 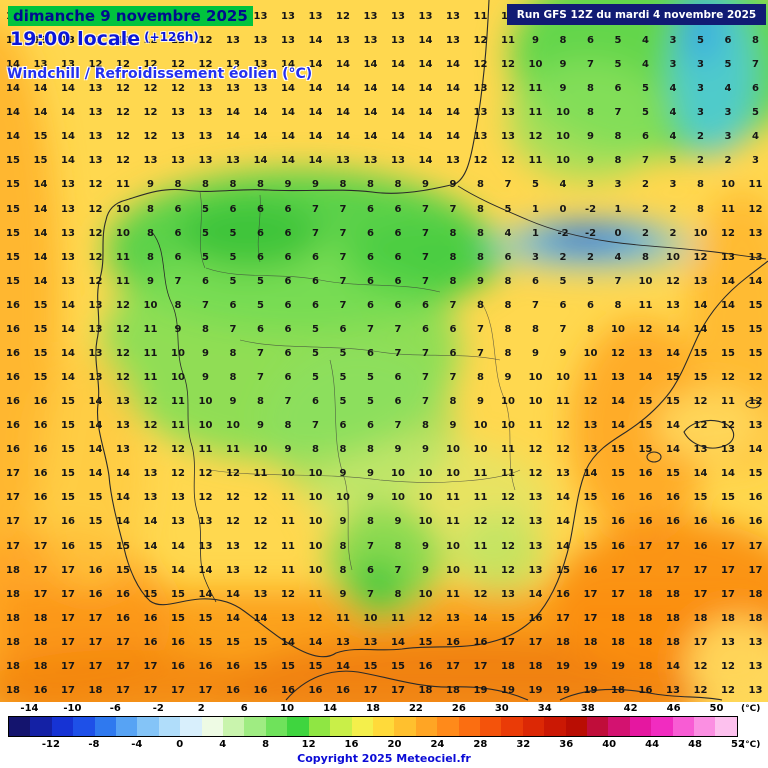 What do you see at coordinates (373, 726) in the screenshot?
I see `scale-bar` at bounding box center [373, 726].